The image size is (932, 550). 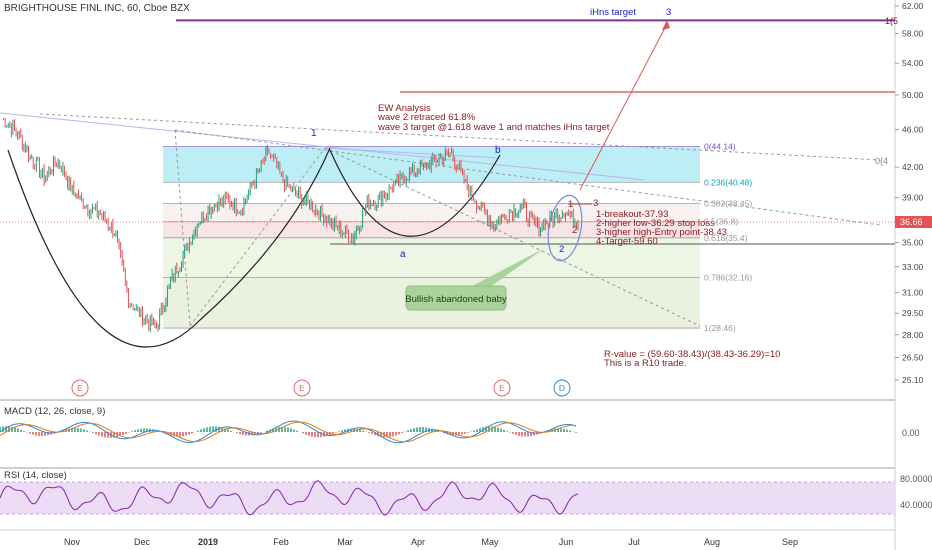 I want to click on mid-cup-arc, so click(x=415, y=193).